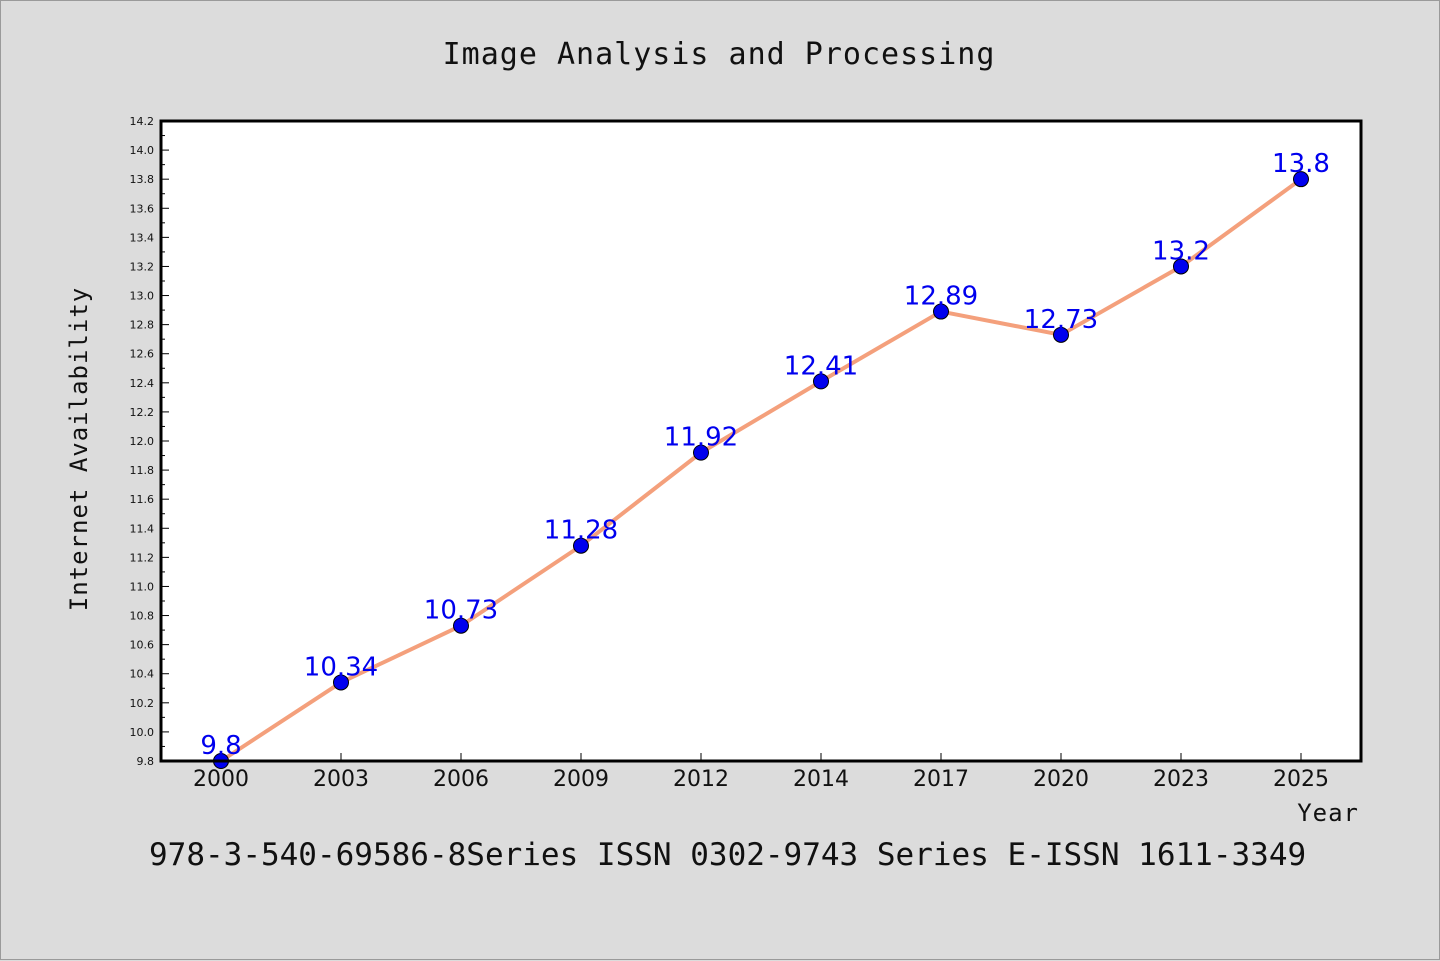 Image resolution: width=1440 pixels, height=961 pixels. What do you see at coordinates (701, 438) in the screenshot?
I see `data-label: 11.92` at bounding box center [701, 438].